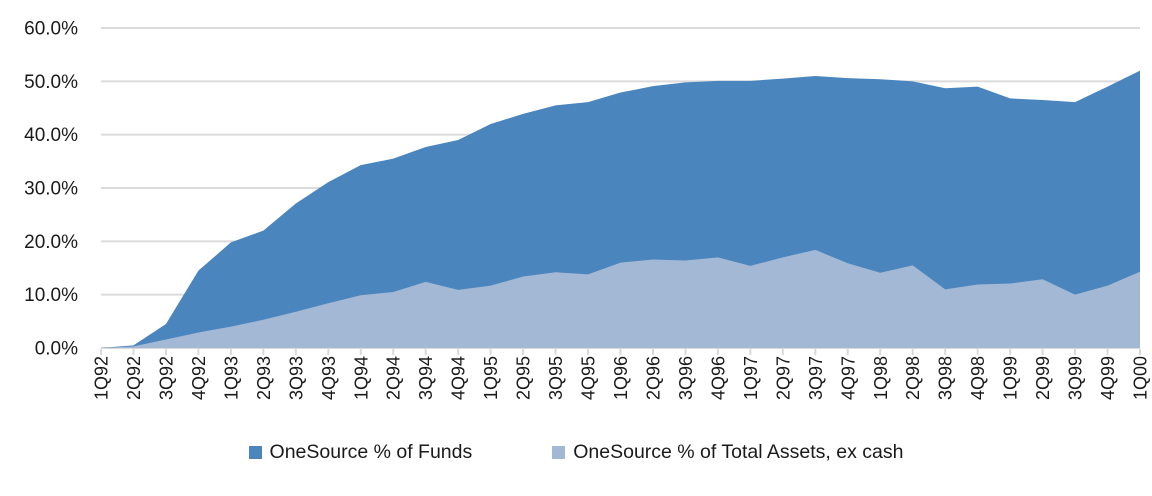  I want to click on x-axis-label: 3Q98, so click(946, 378).